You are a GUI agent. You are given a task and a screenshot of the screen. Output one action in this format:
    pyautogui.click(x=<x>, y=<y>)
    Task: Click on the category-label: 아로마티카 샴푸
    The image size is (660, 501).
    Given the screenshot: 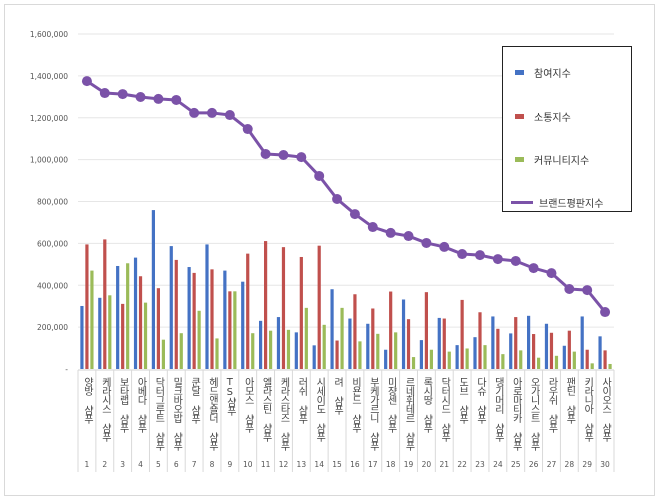 What is the action you would take?
    pyautogui.click(x=516, y=414)
    